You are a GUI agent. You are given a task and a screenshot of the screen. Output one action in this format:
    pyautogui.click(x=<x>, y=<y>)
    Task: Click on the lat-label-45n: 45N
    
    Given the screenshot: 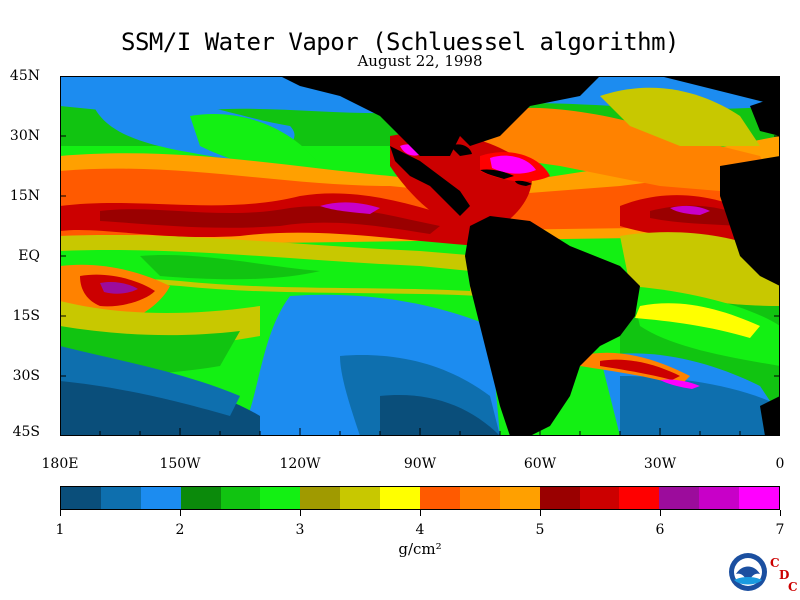 What is the action you would take?
    pyautogui.click(x=24, y=76)
    